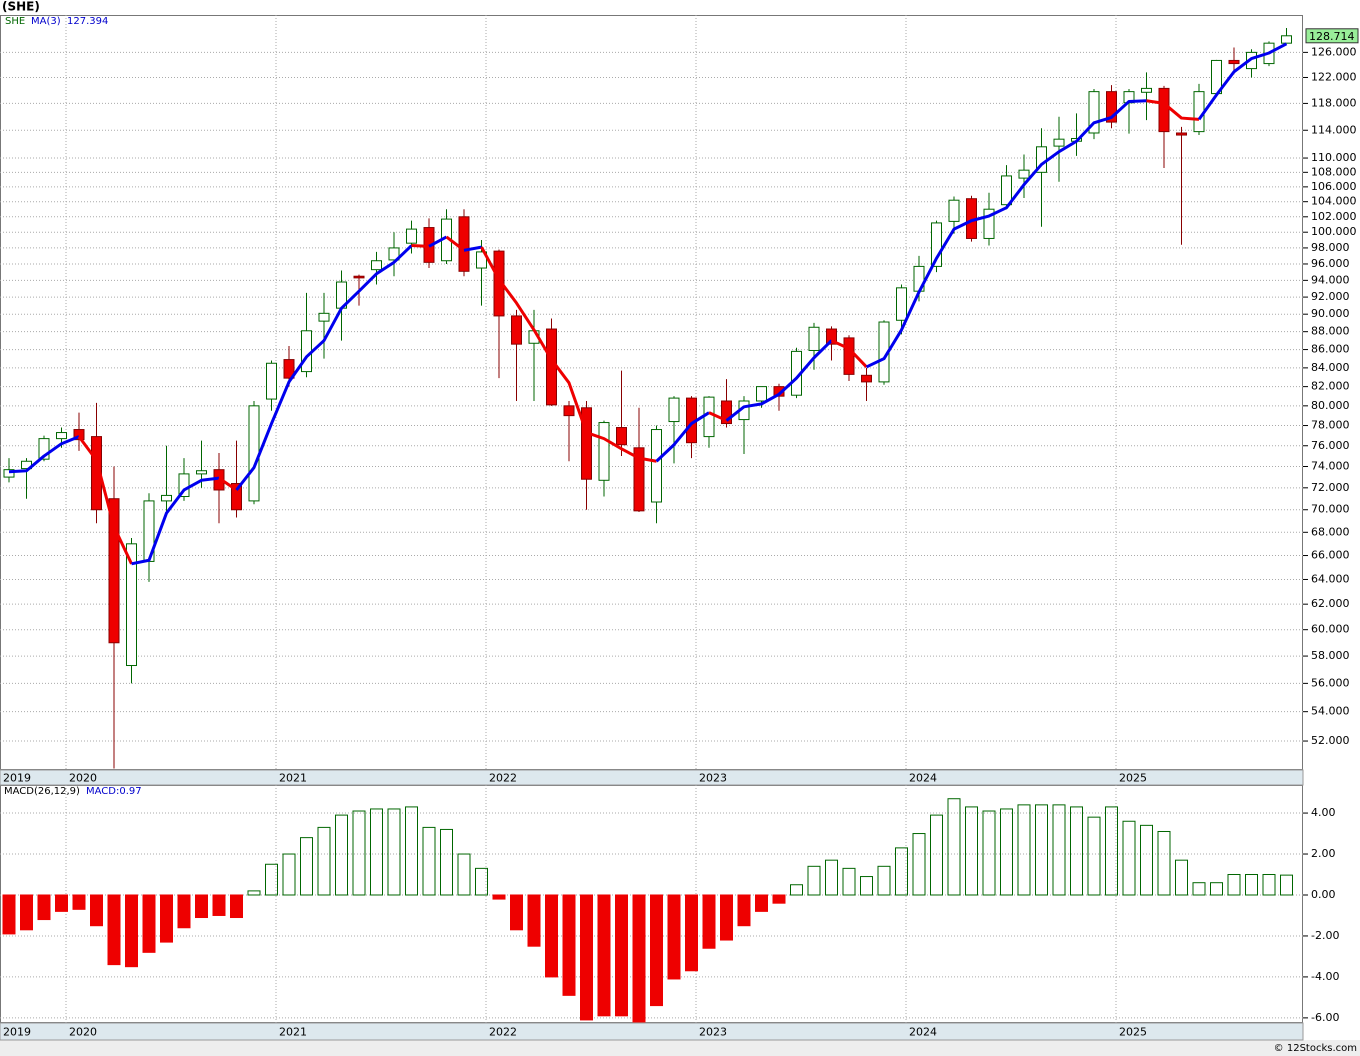  Describe the element at coordinates (503, 1032) in the screenshot. I see `x-tick-label: 2022` at that location.